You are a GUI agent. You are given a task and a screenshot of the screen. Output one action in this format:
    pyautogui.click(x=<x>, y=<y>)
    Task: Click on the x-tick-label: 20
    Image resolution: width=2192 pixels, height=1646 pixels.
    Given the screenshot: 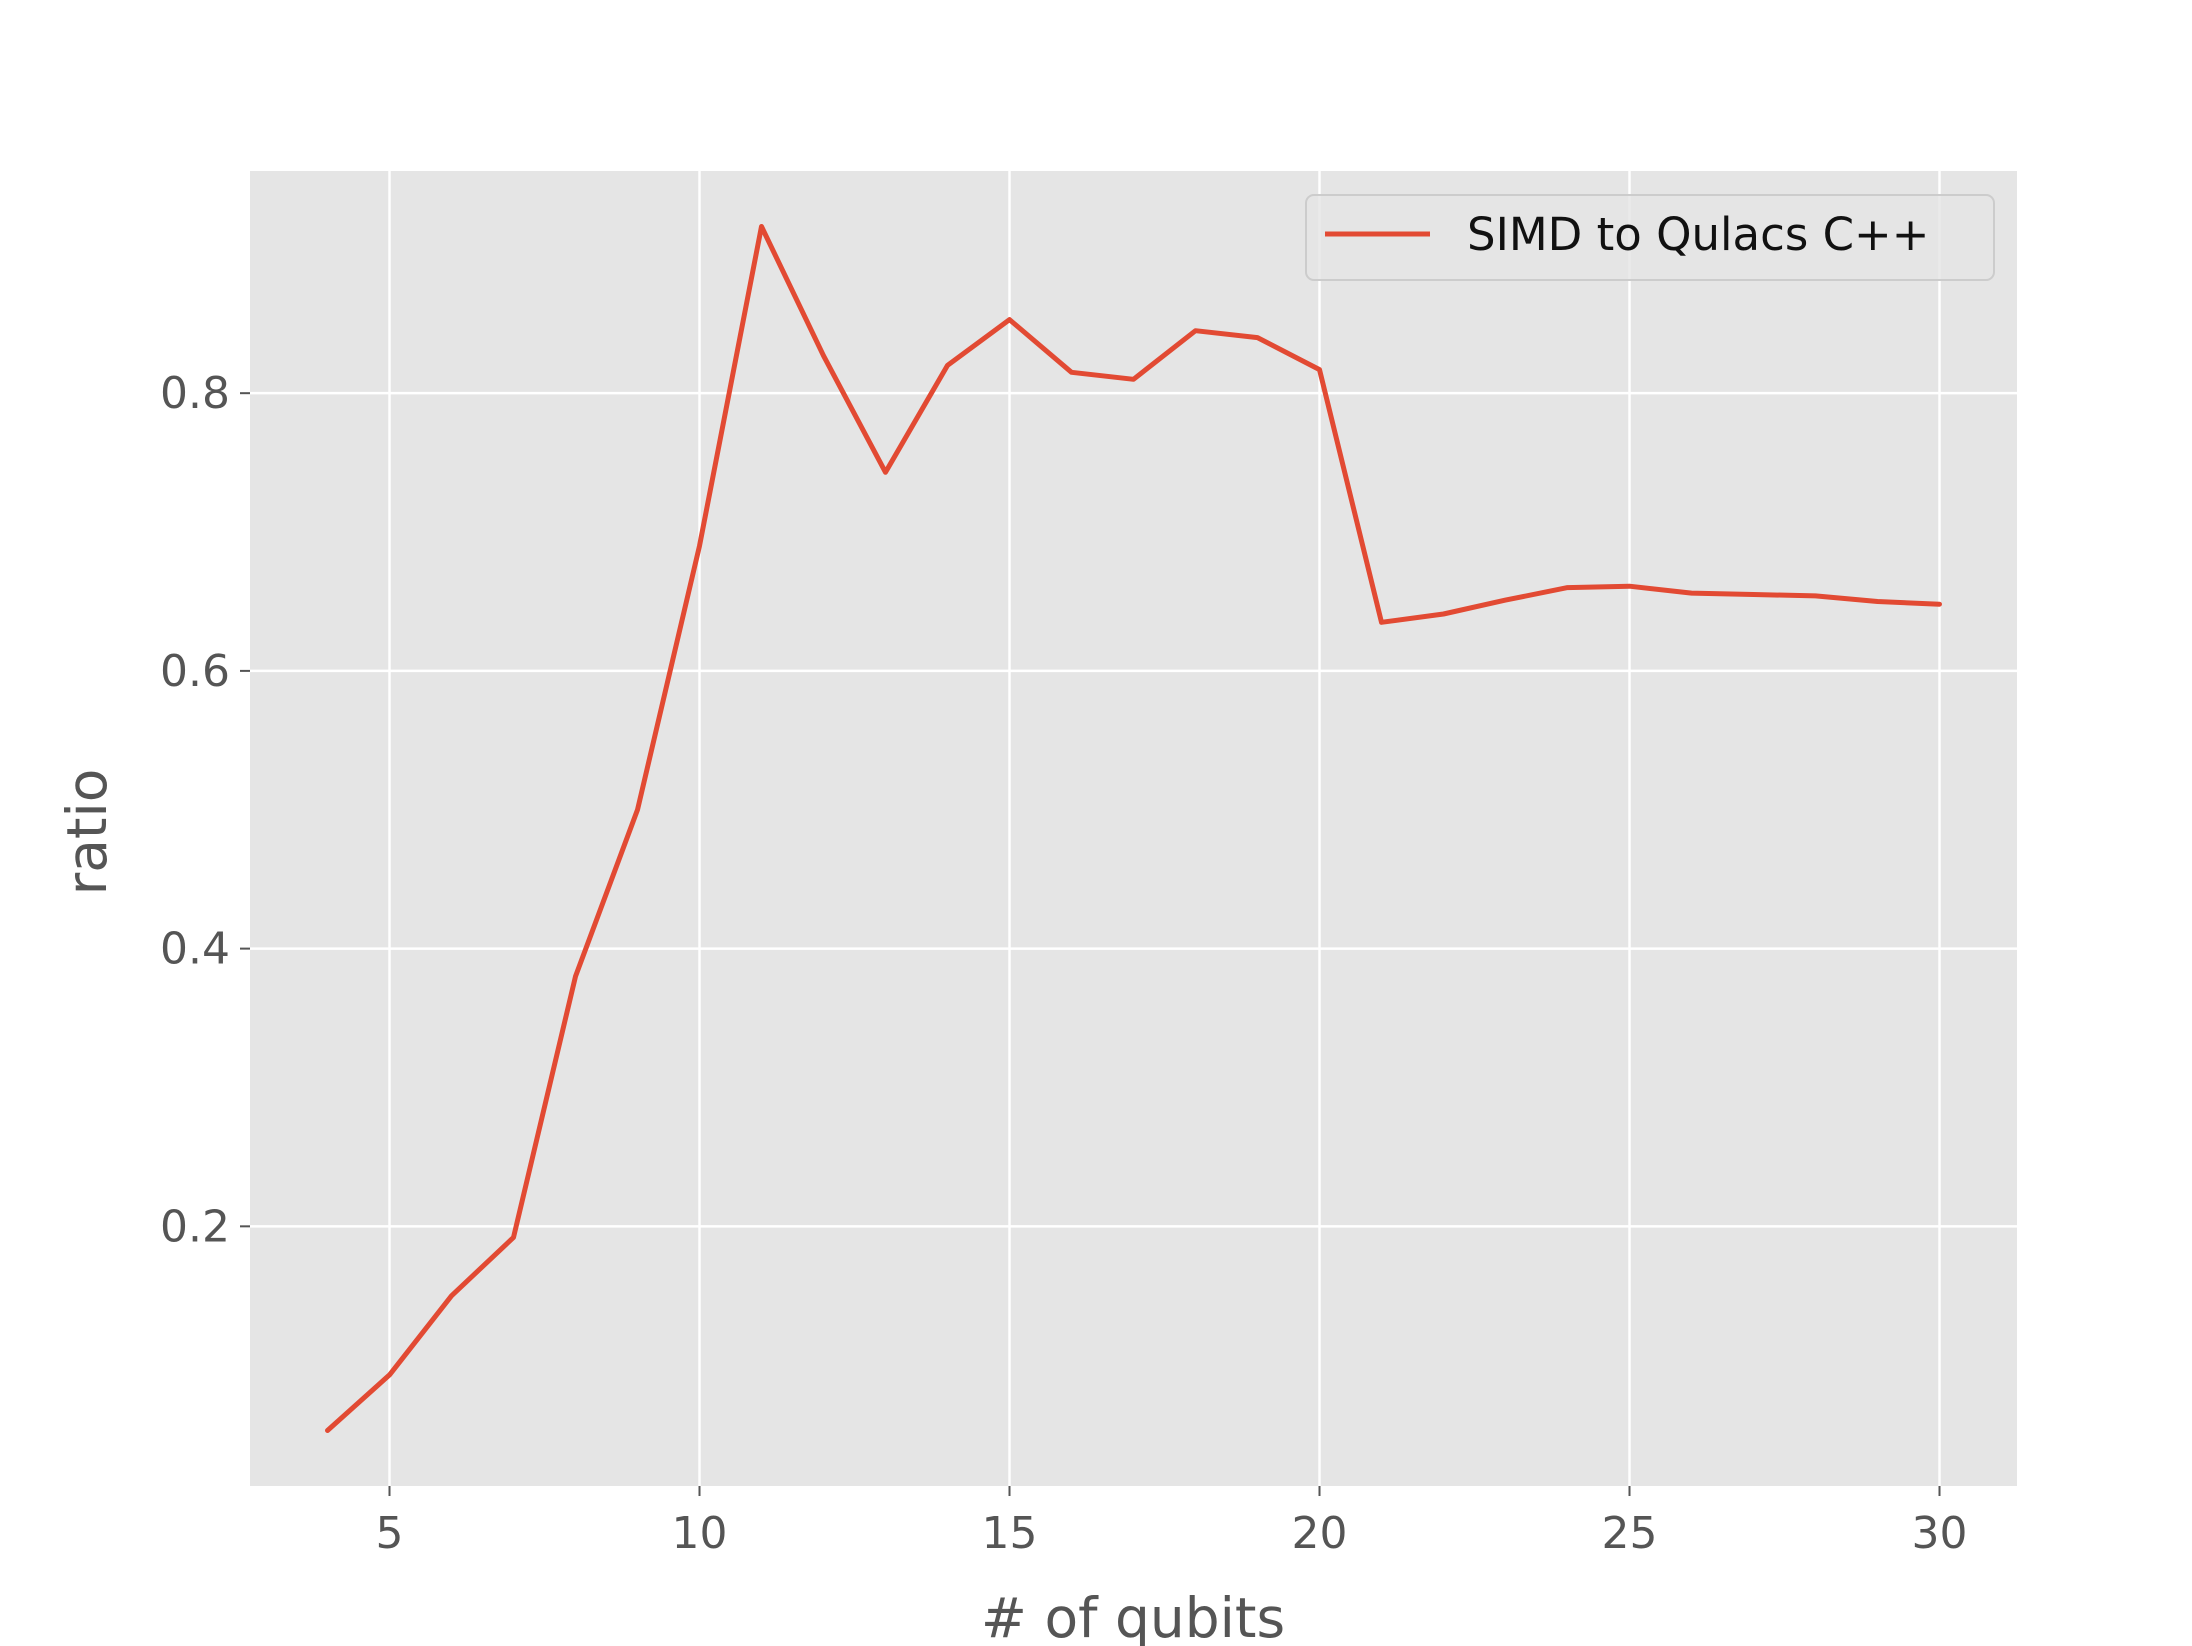 What is the action you would take?
    pyautogui.click(x=1320, y=1533)
    